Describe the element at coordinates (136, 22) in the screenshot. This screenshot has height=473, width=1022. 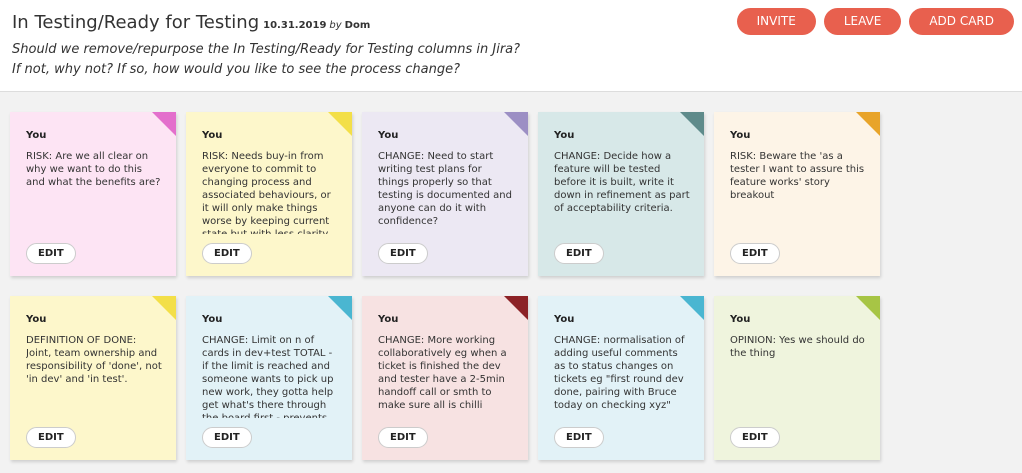
I see `title: In Testing/Ready for Testing` at that location.